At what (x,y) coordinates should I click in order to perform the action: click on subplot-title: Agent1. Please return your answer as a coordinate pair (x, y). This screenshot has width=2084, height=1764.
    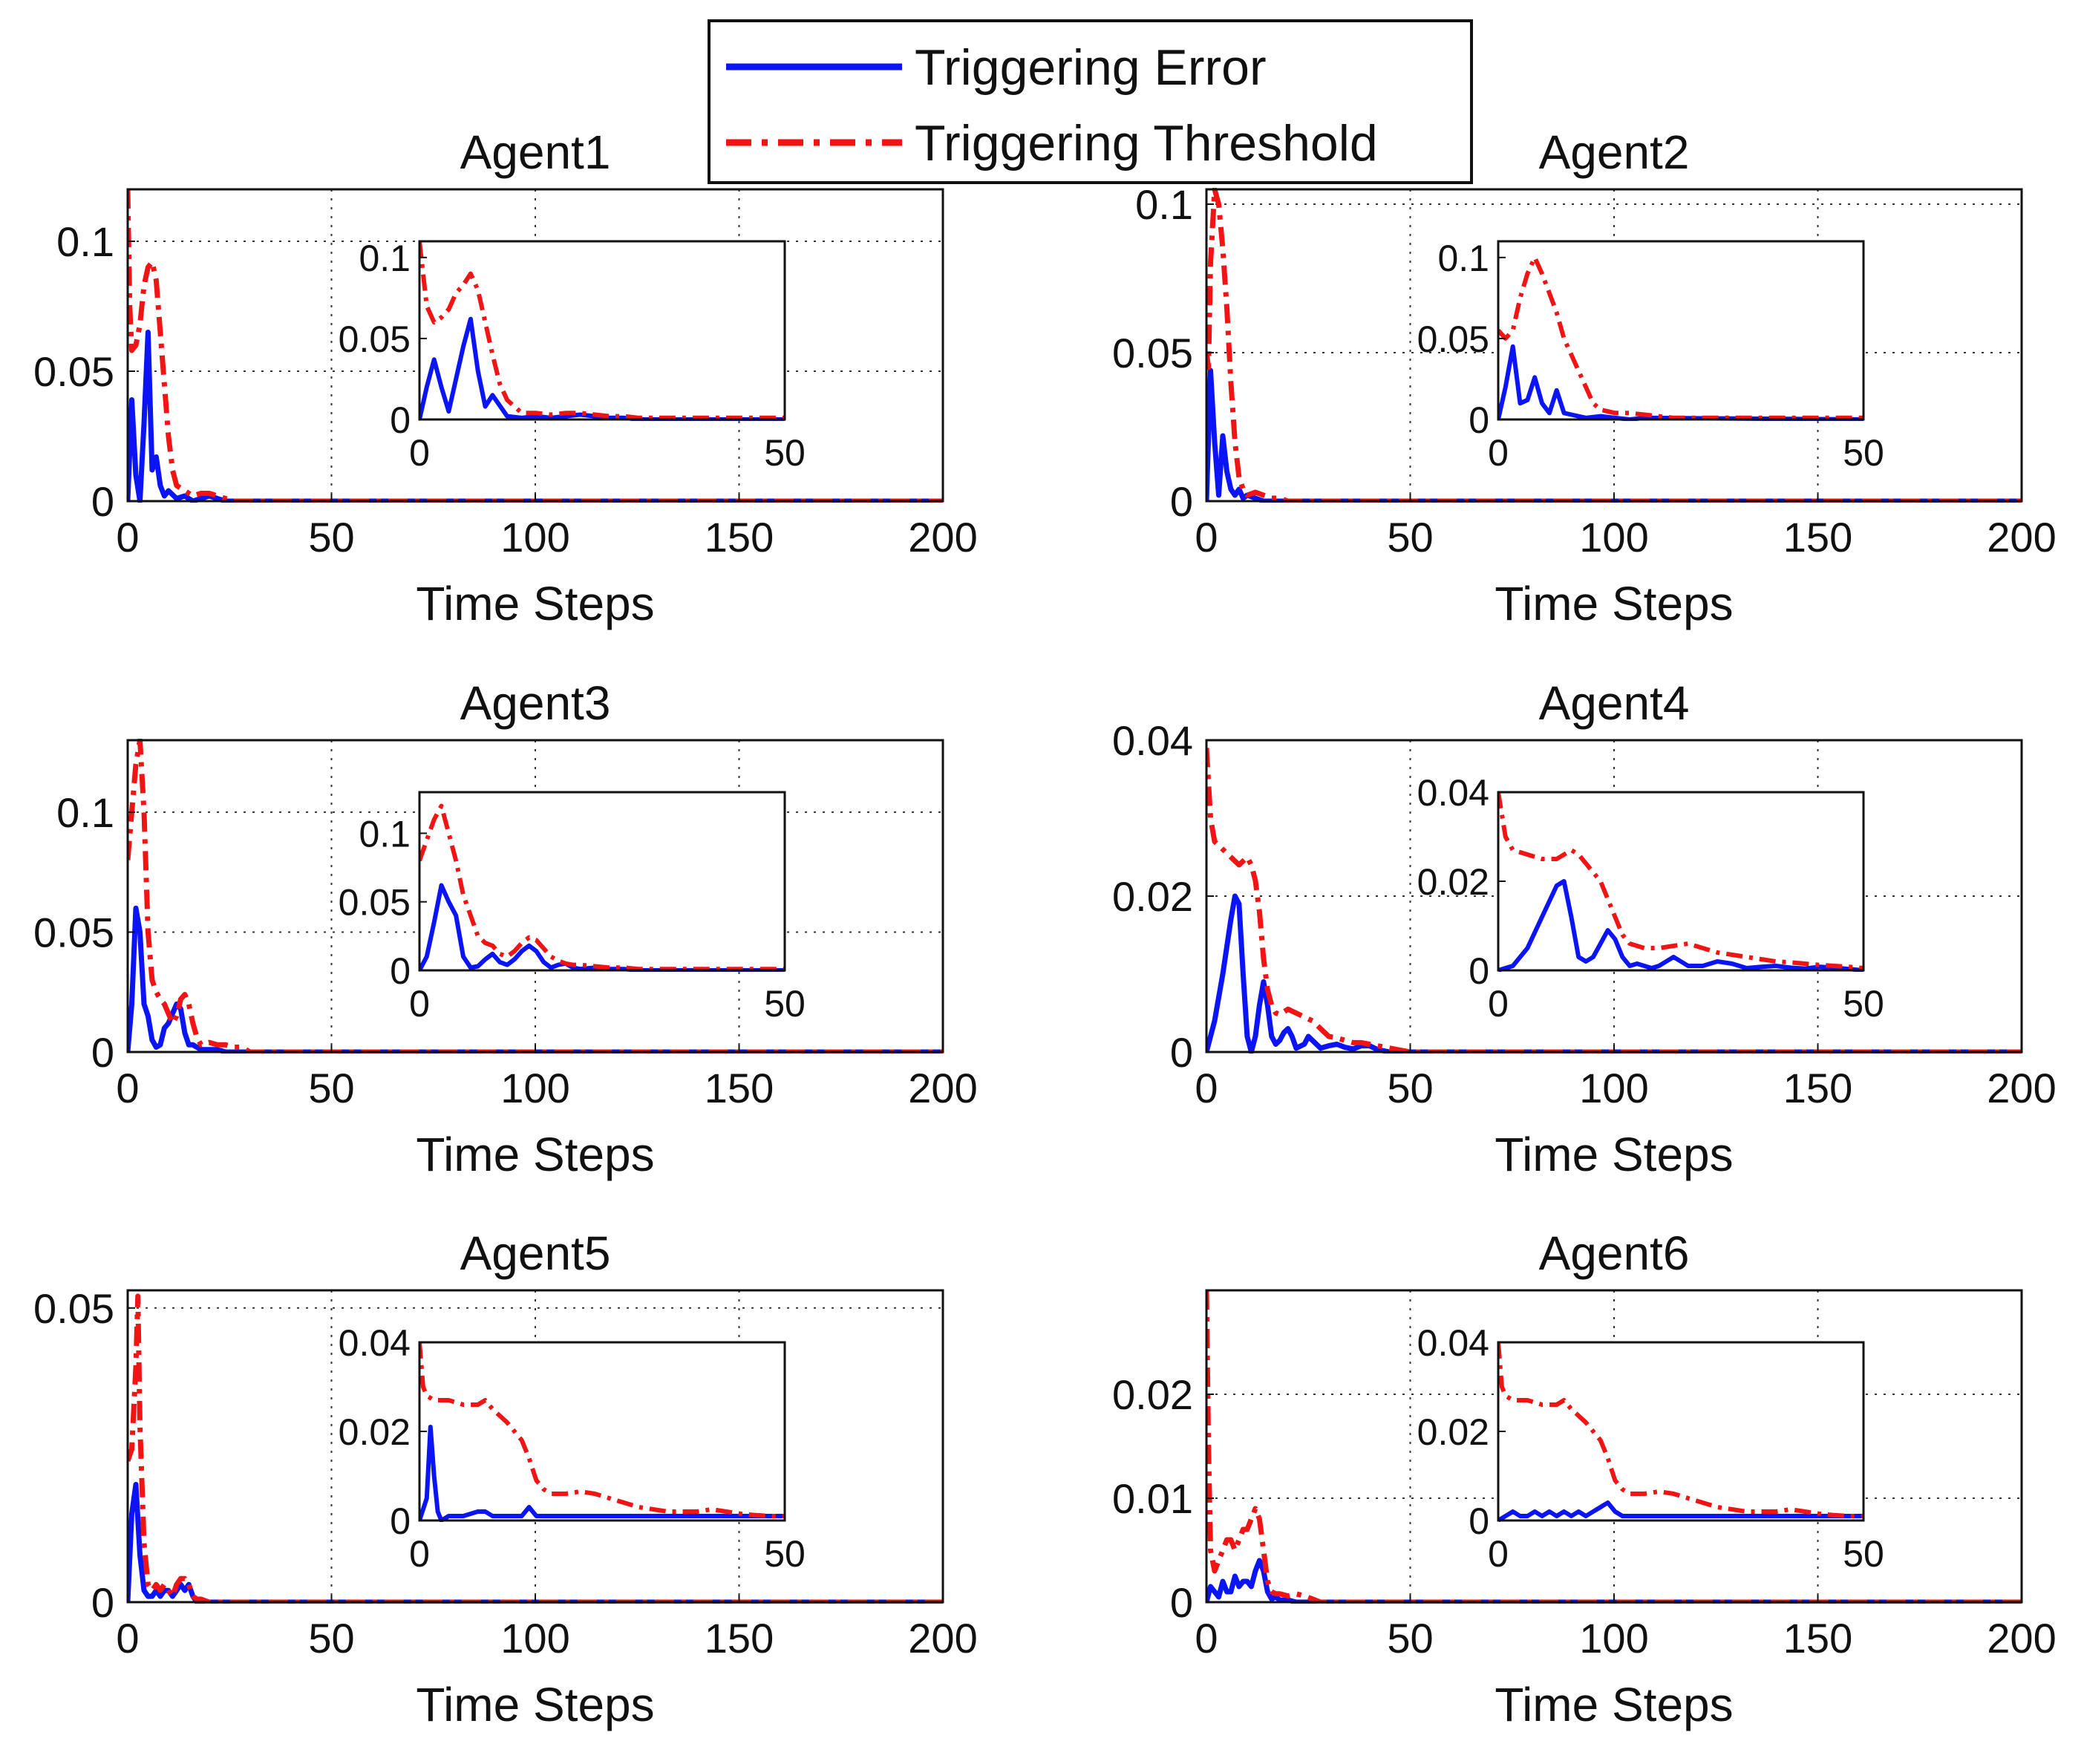
    Looking at the image, I should click on (535, 152).